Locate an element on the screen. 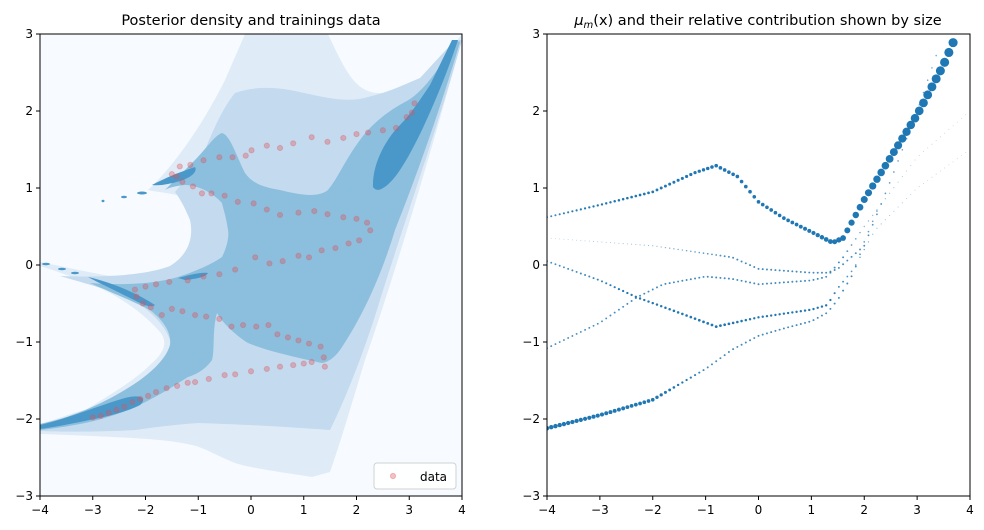 The height and width of the screenshot is (530, 984). x-tick-label: 0 is located at coordinates (251, 510).